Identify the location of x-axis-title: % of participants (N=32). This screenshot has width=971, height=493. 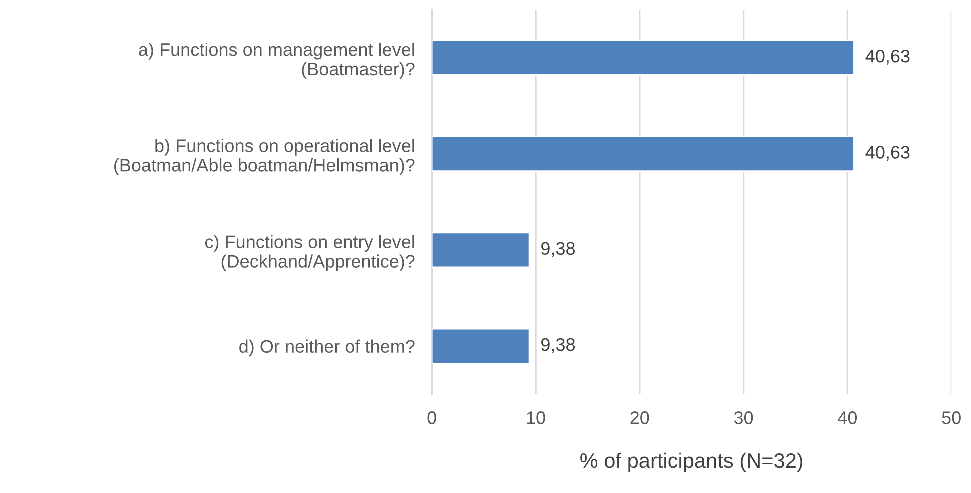
(691, 462).